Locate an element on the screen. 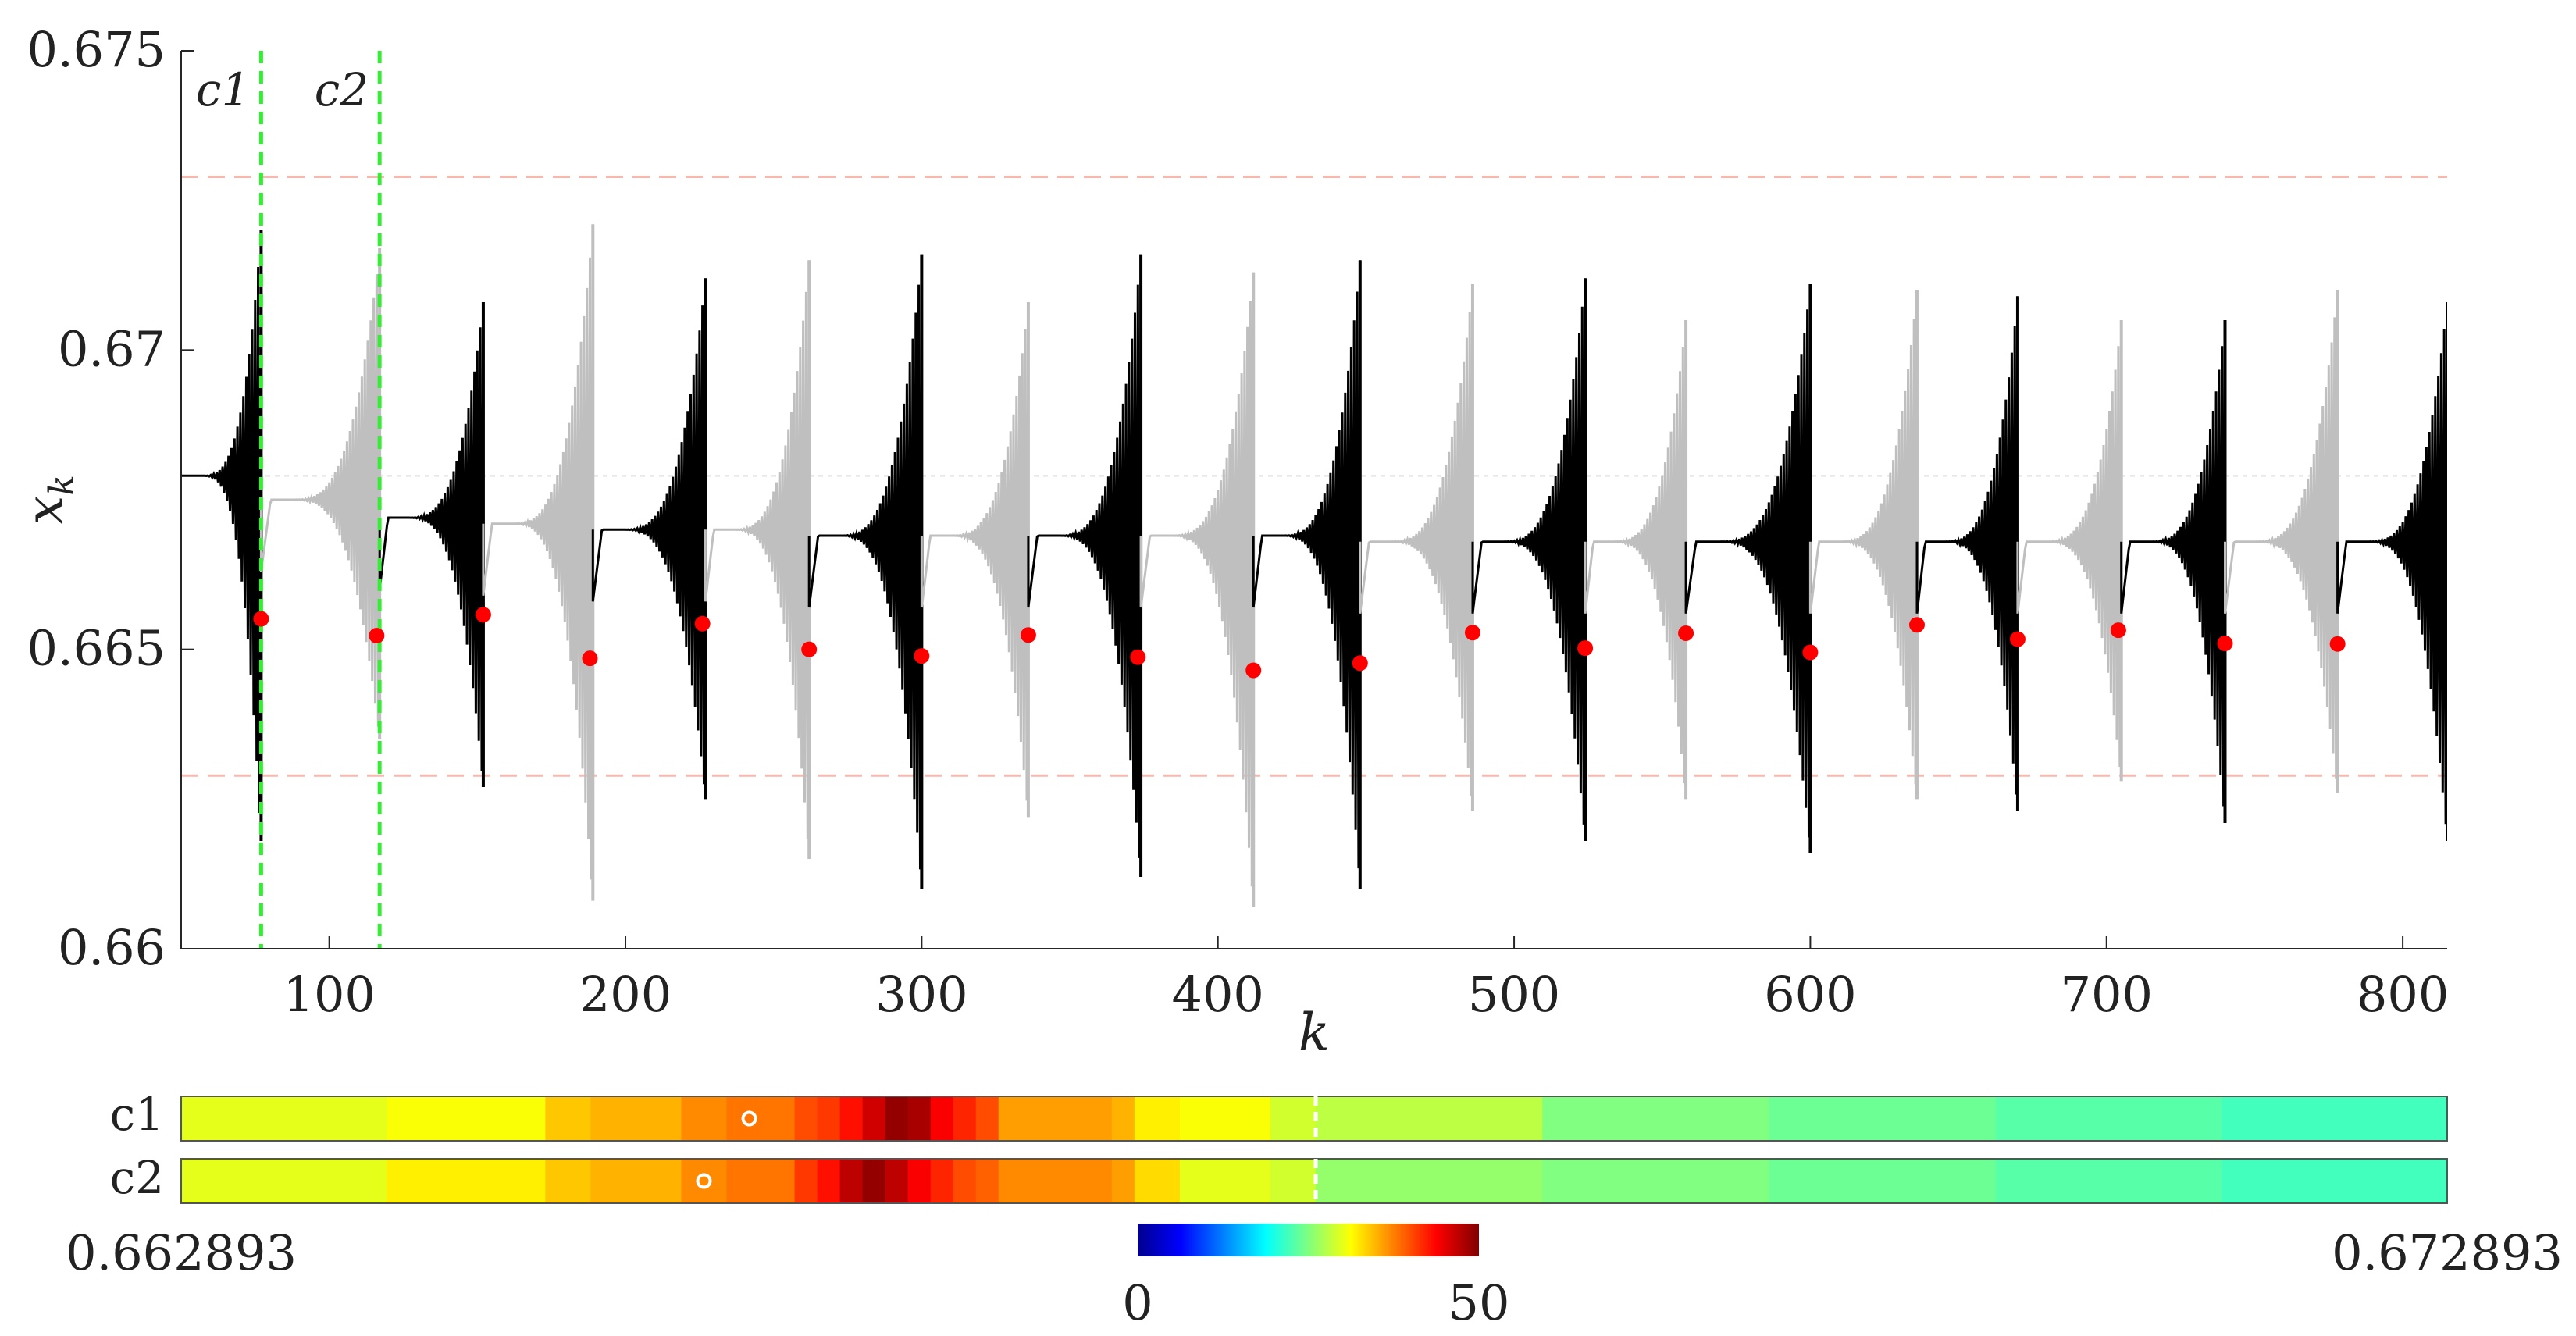  colorbar: 0 50 is located at coordinates (1315, 1277).